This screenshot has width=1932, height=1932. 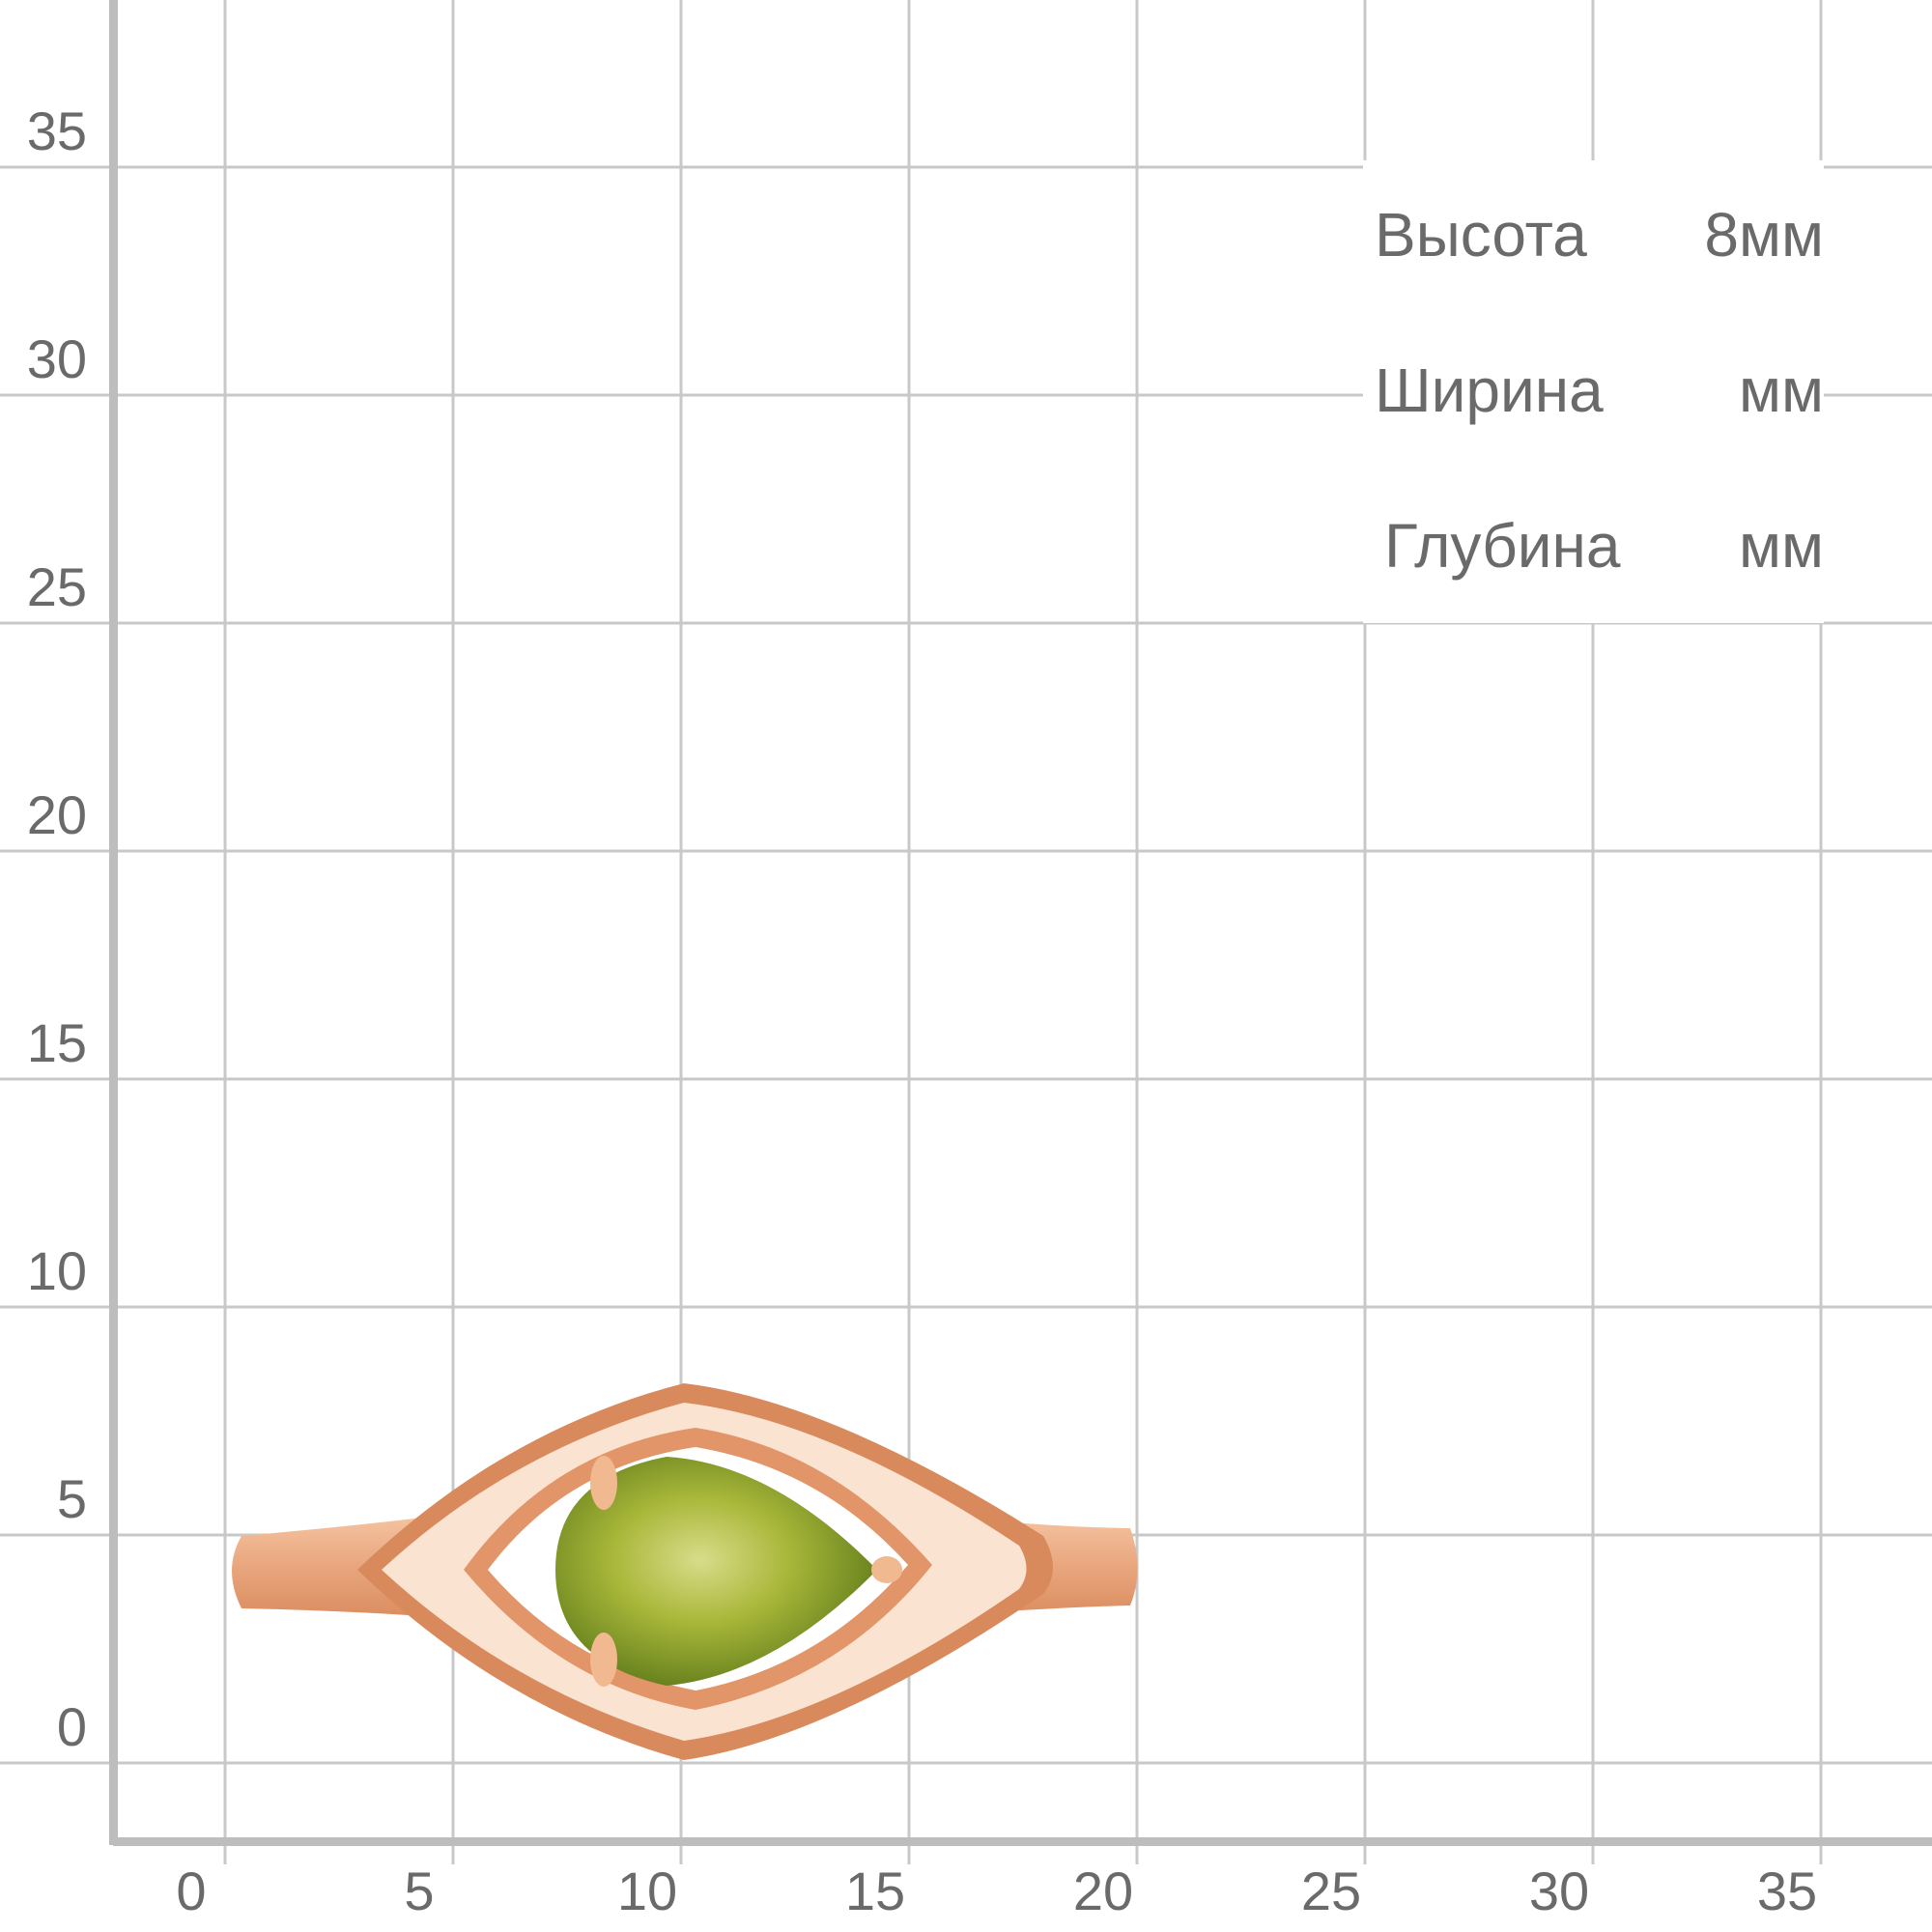 I want to click on dimension-row-width: Ширина мм, so click(x=1599, y=390).